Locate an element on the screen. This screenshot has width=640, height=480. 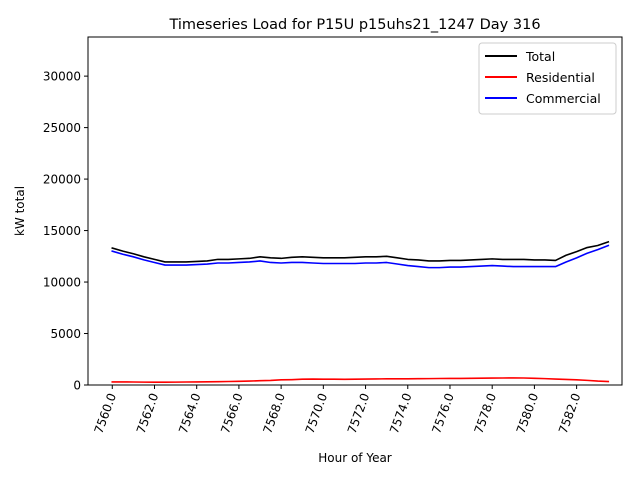
series-line-commercial is located at coordinates (360, 256).